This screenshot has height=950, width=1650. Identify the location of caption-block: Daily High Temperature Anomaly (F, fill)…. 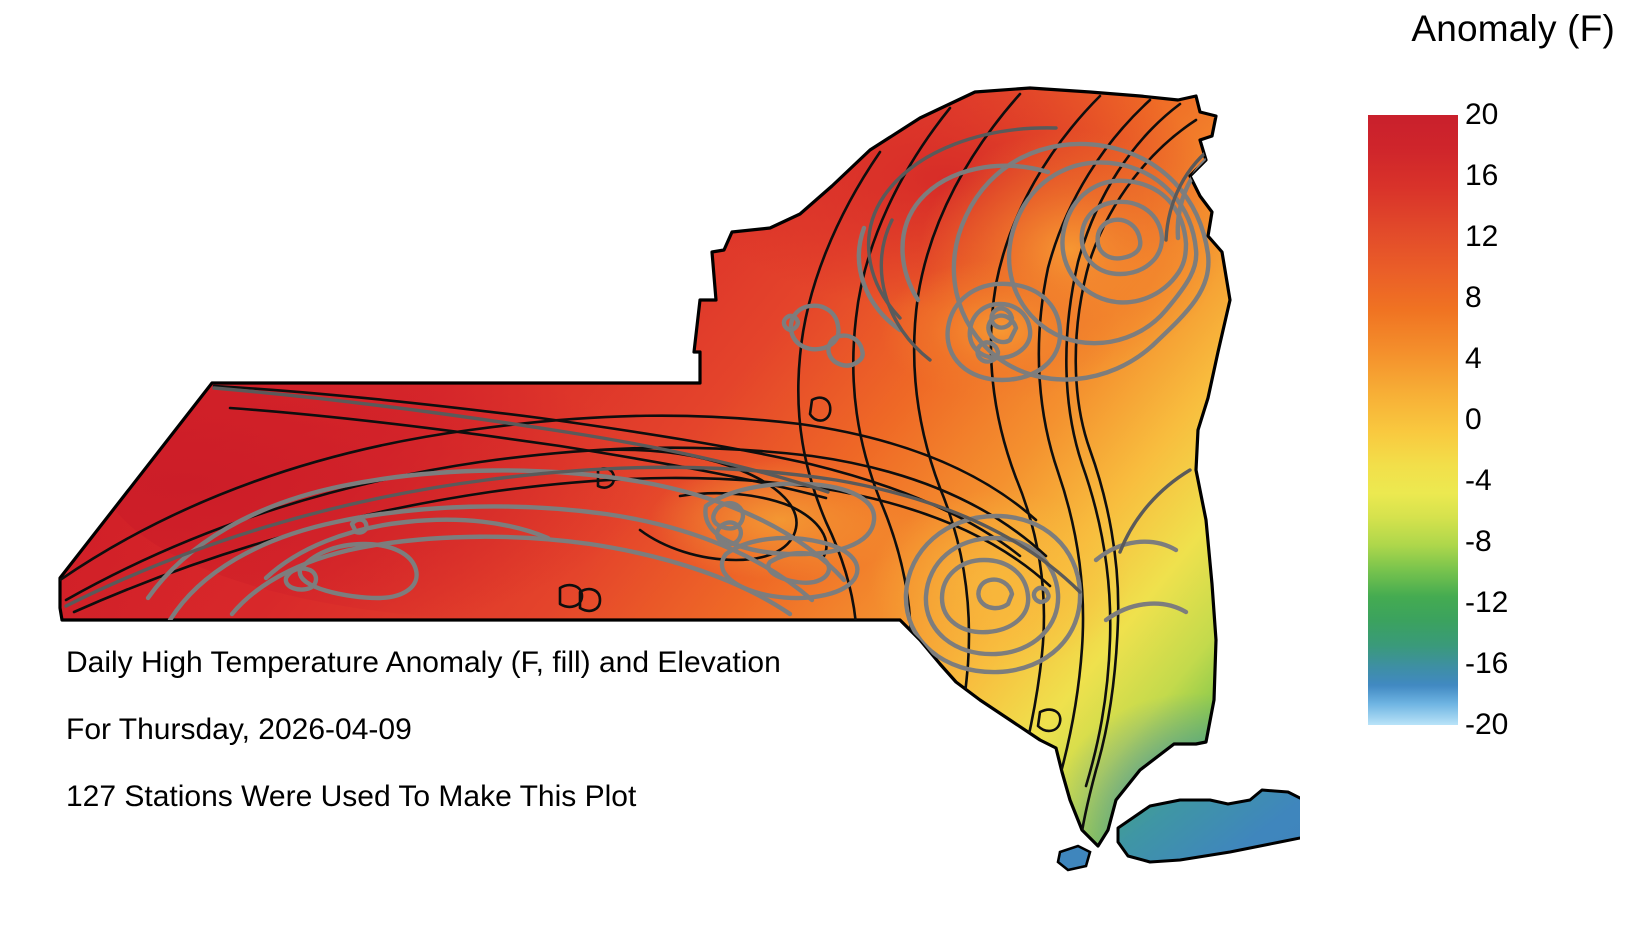
(516, 748).